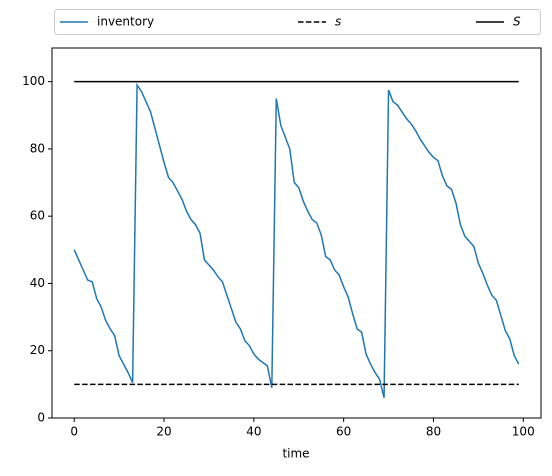 The width and height of the screenshot is (552, 476). Describe the element at coordinates (297, 22) in the screenshot. I see `legend-box` at that location.